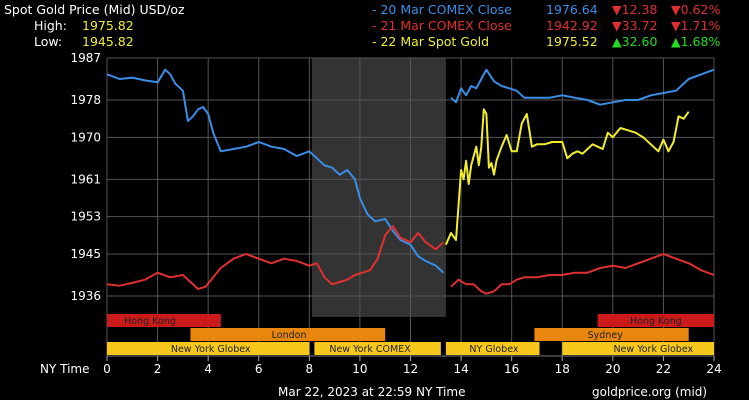 This screenshot has height=400, width=749. Describe the element at coordinates (562, 369) in the screenshot. I see `x-tick-label: 18` at that location.